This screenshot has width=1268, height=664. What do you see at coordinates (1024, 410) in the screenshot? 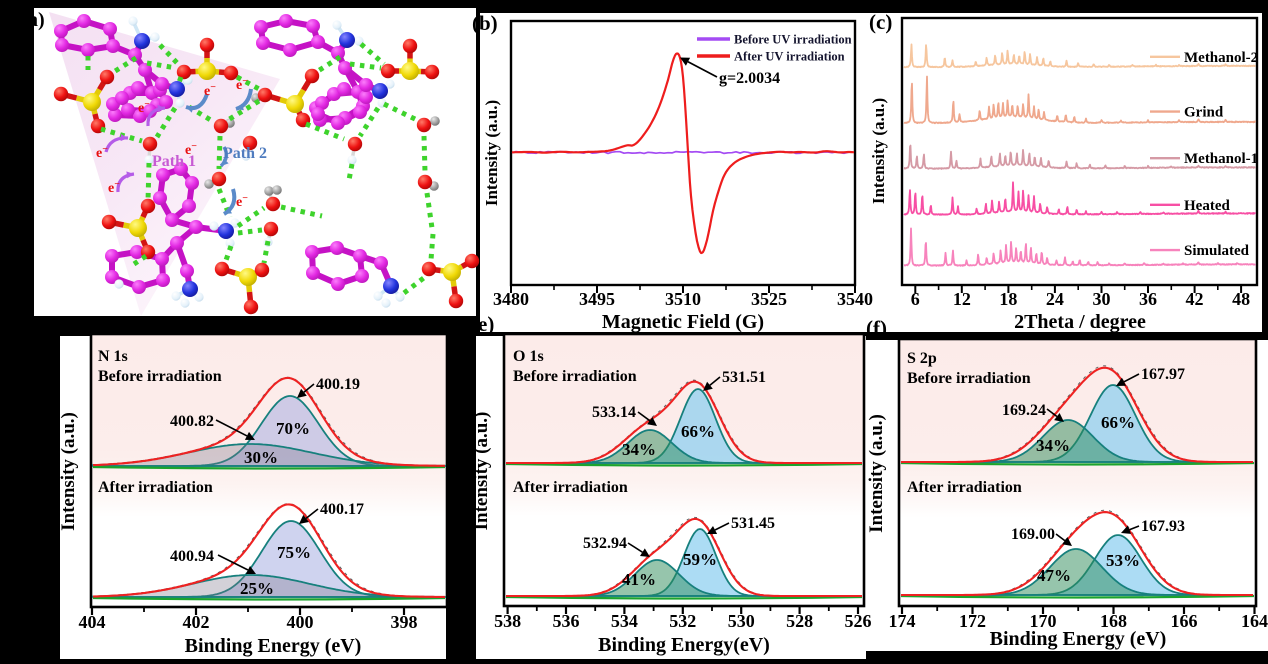
I see `svg-text: 169.24` at bounding box center [1024, 410].